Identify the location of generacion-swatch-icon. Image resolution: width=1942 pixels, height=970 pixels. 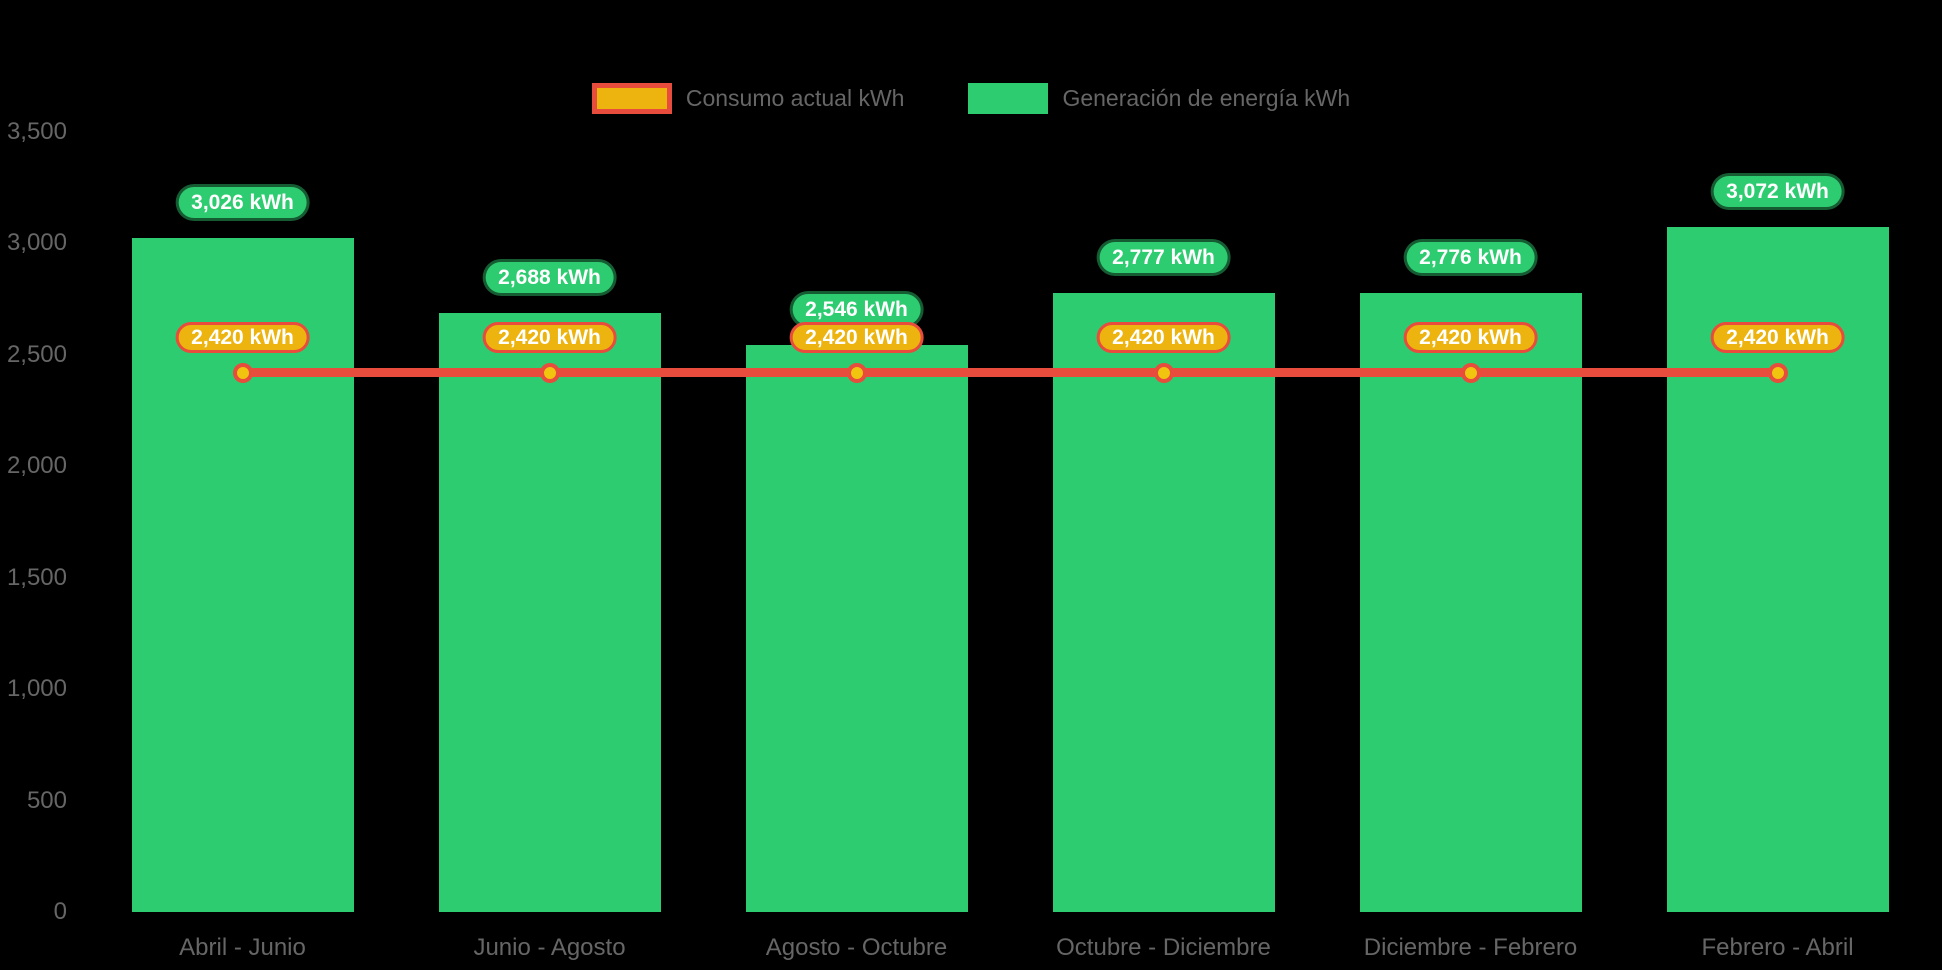
(1008, 98).